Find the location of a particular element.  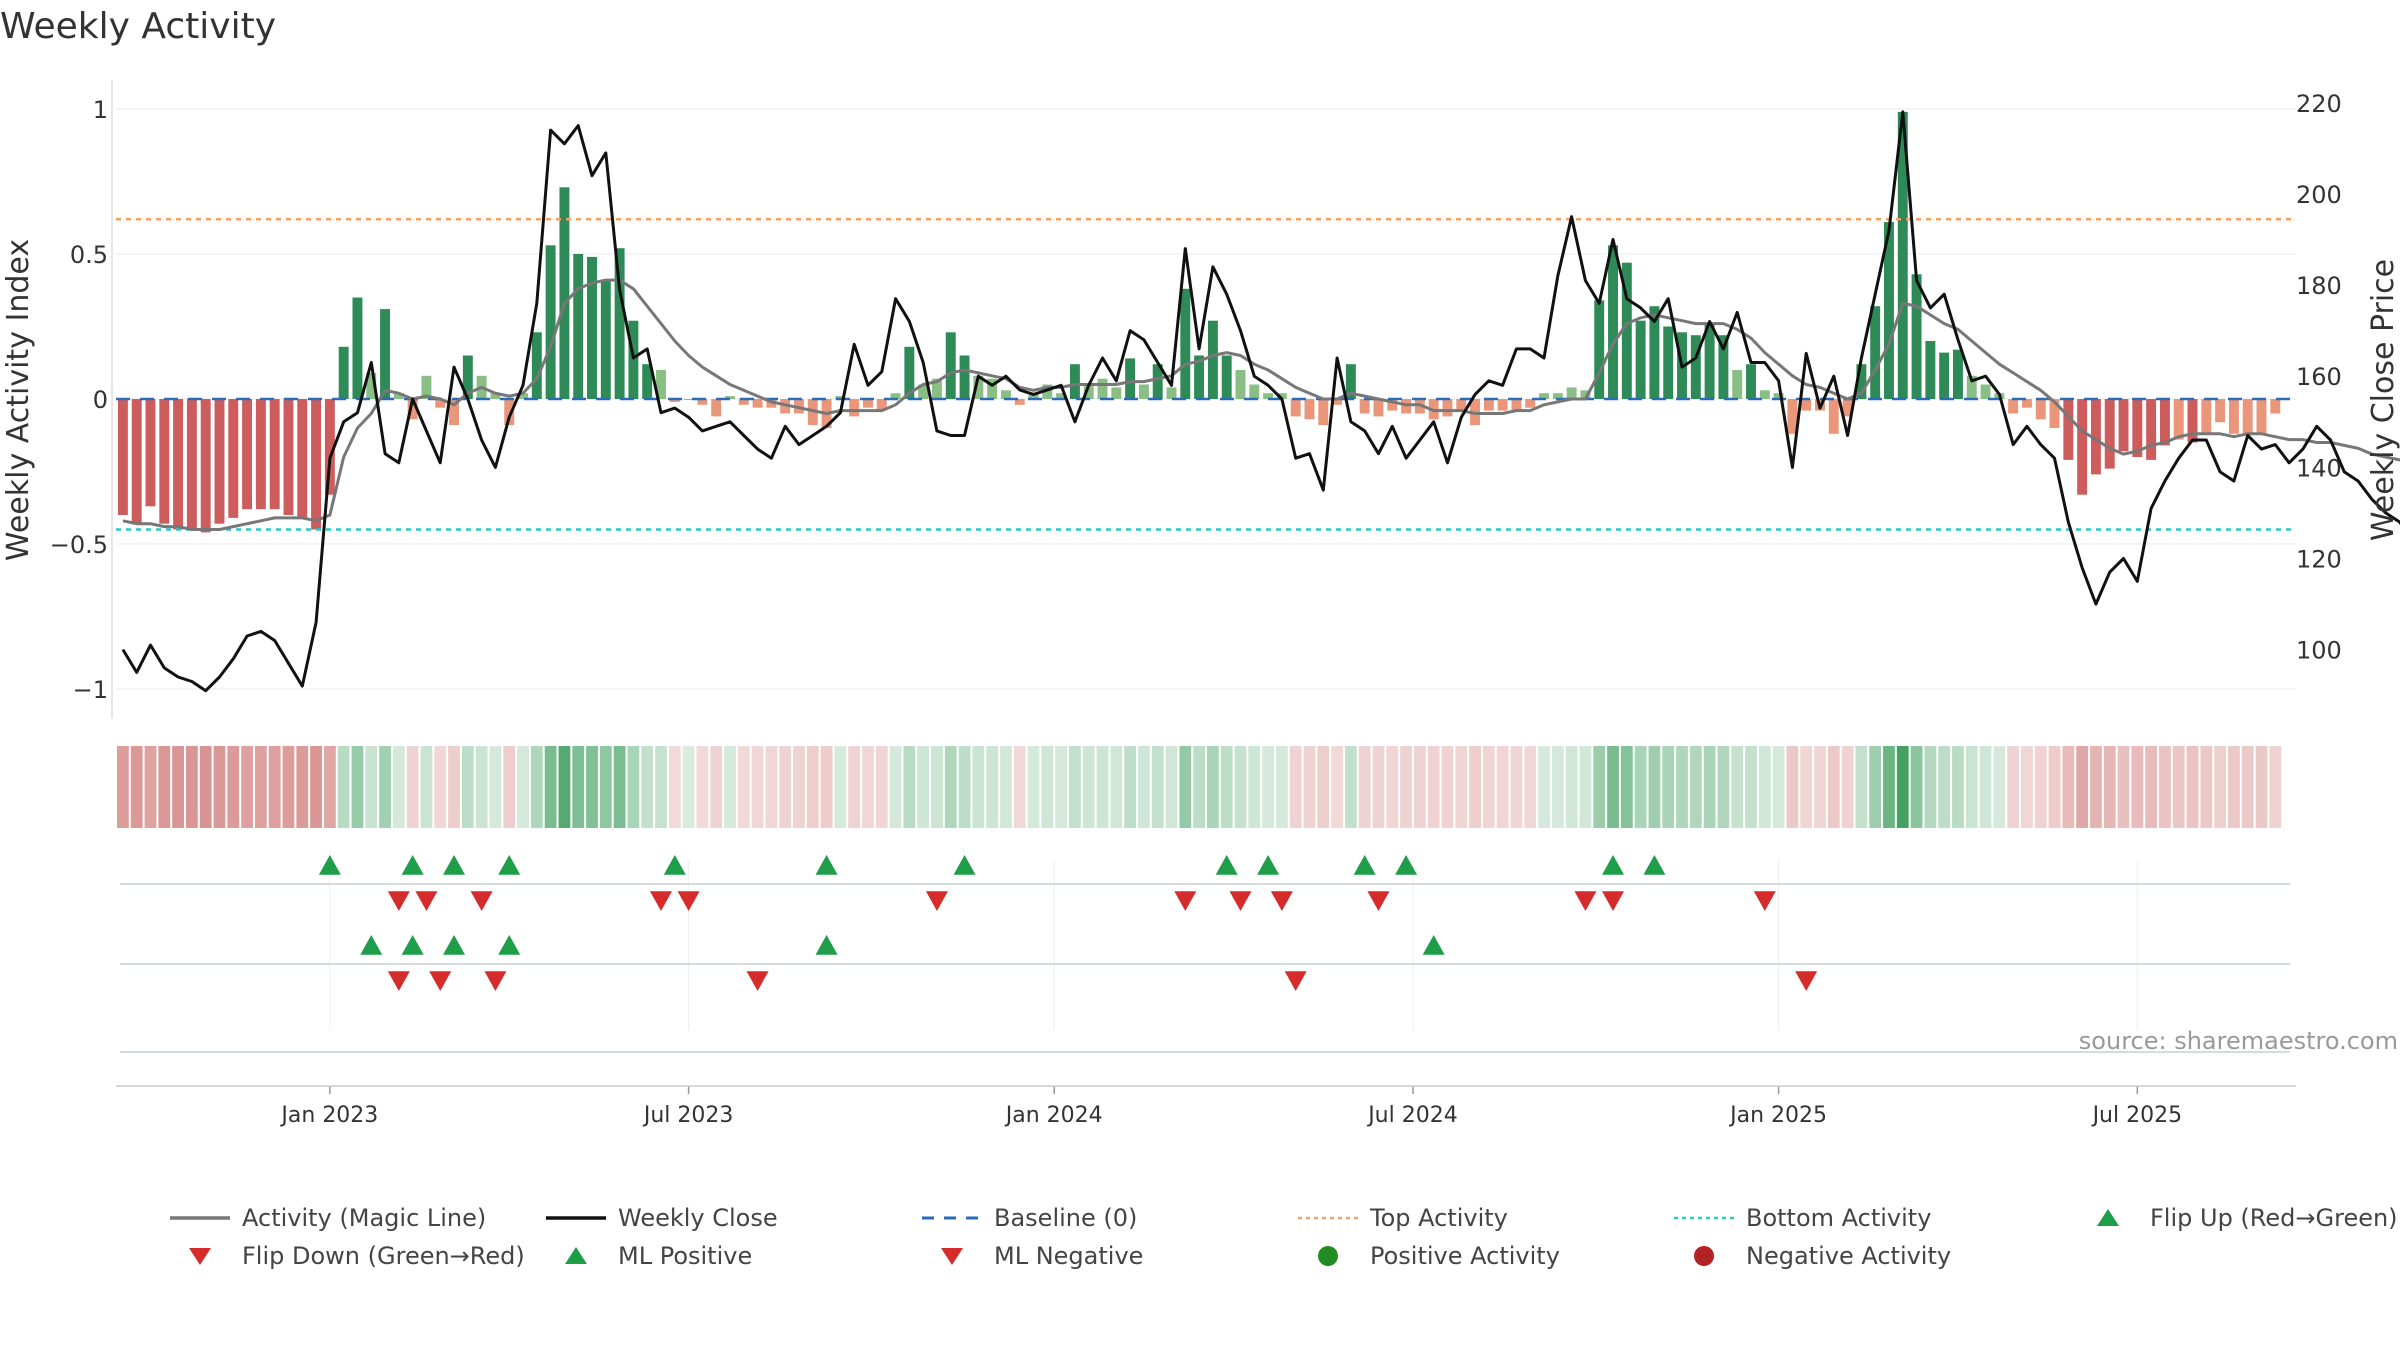

legend-item: Positive Activity is located at coordinates (1428, 1256).